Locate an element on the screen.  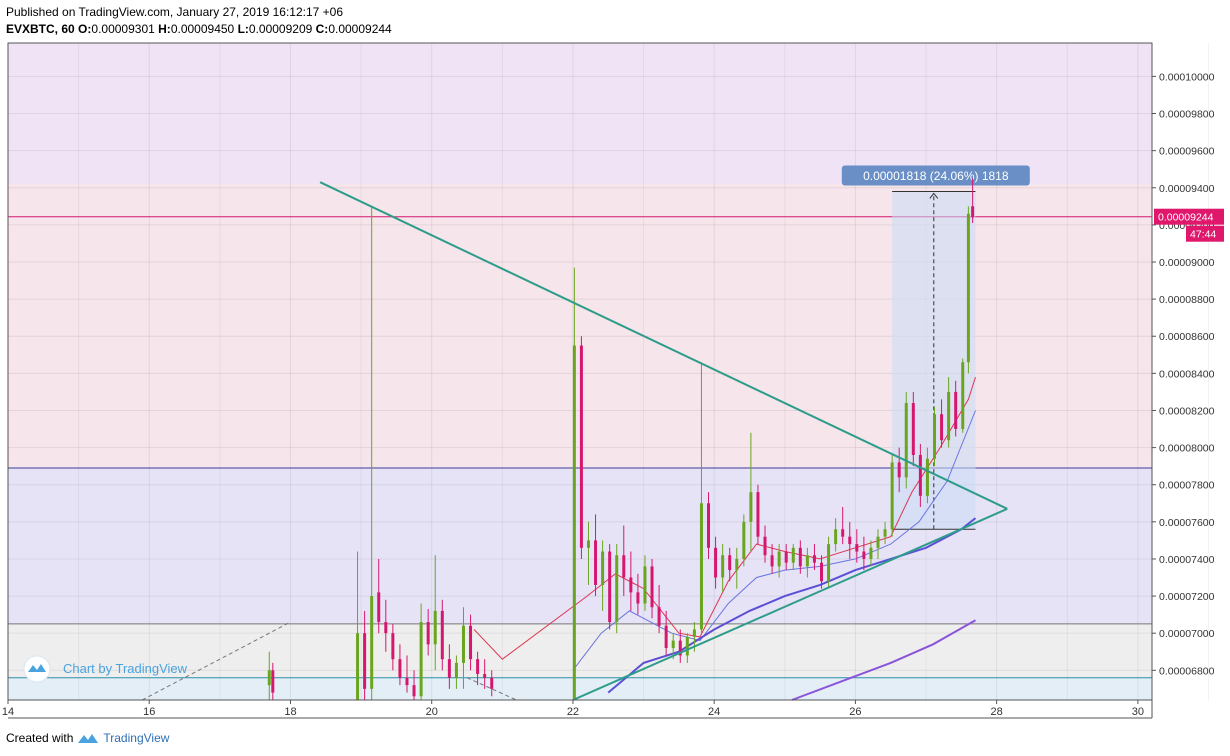
y-tick-label-12: 0.00007600 is located at coordinates (1187, 523).